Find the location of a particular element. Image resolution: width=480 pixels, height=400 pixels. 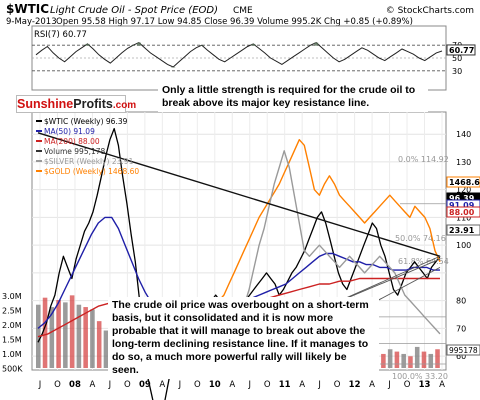

price-tag: 88.00 is located at coordinates (462, 212).